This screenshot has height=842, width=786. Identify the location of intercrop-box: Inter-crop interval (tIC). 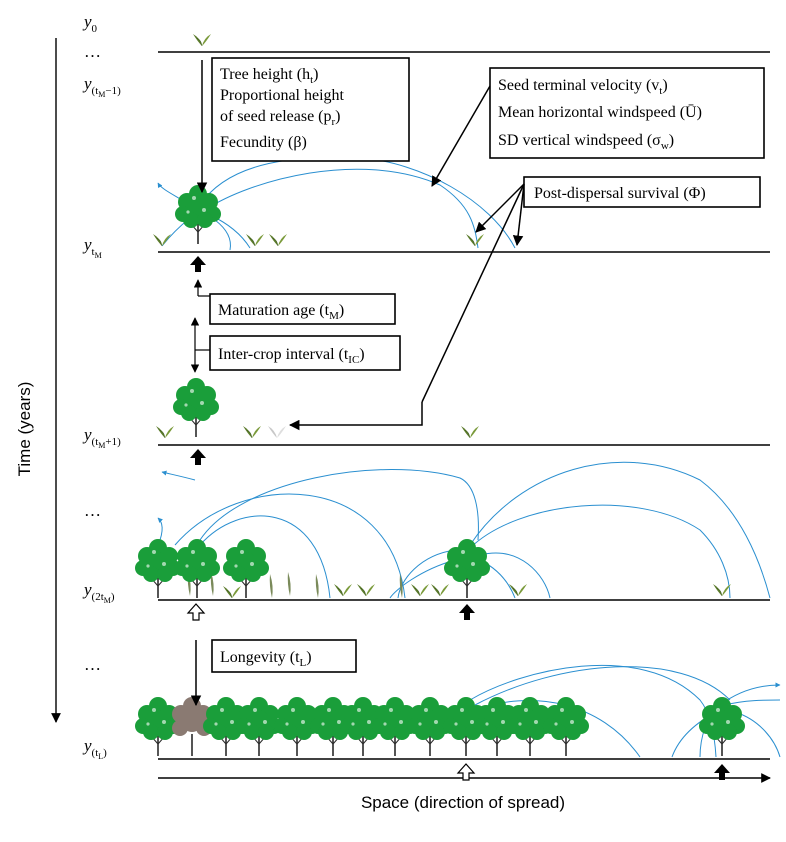
(305, 353).